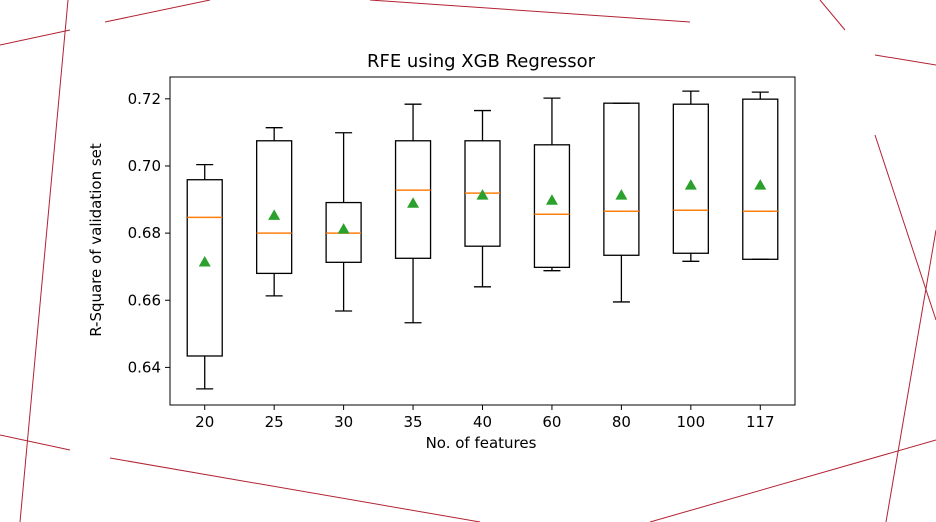 This screenshot has height=522, width=936. What do you see at coordinates (343, 422) in the screenshot?
I see `x-tick-label: 30` at bounding box center [343, 422].